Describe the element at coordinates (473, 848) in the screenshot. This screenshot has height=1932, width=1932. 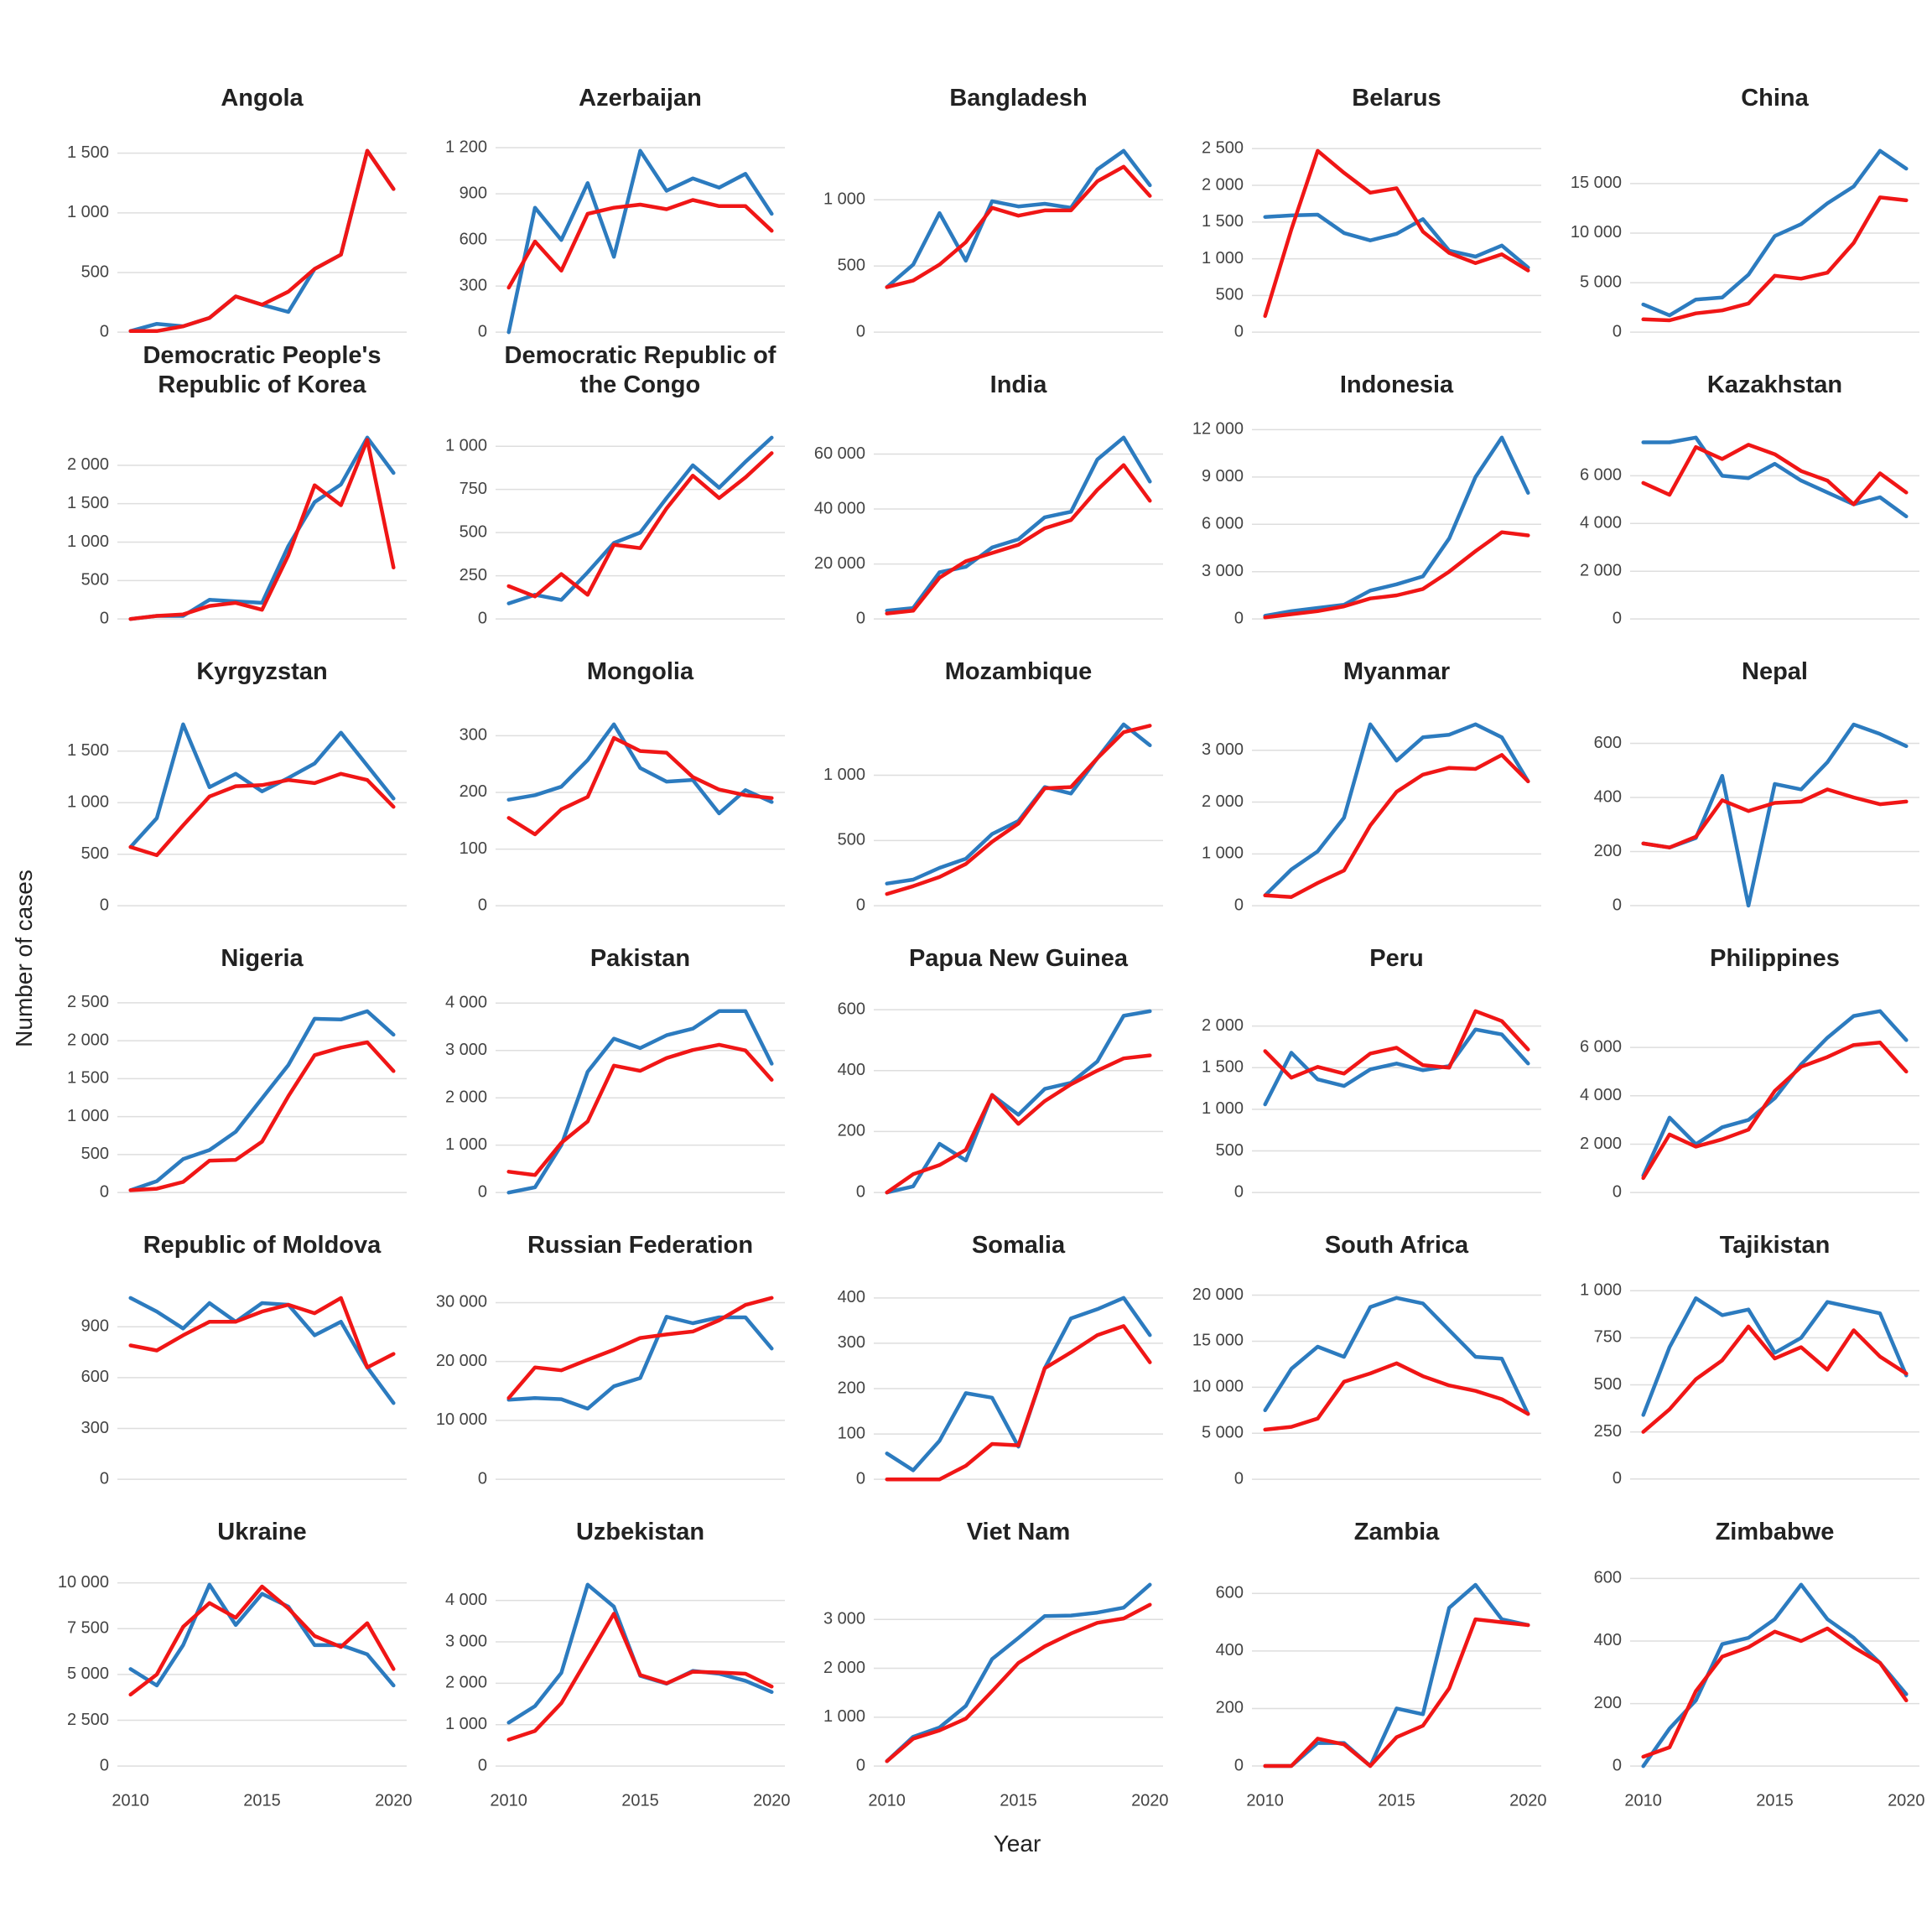
I see `y-tick-label: 100` at that location.